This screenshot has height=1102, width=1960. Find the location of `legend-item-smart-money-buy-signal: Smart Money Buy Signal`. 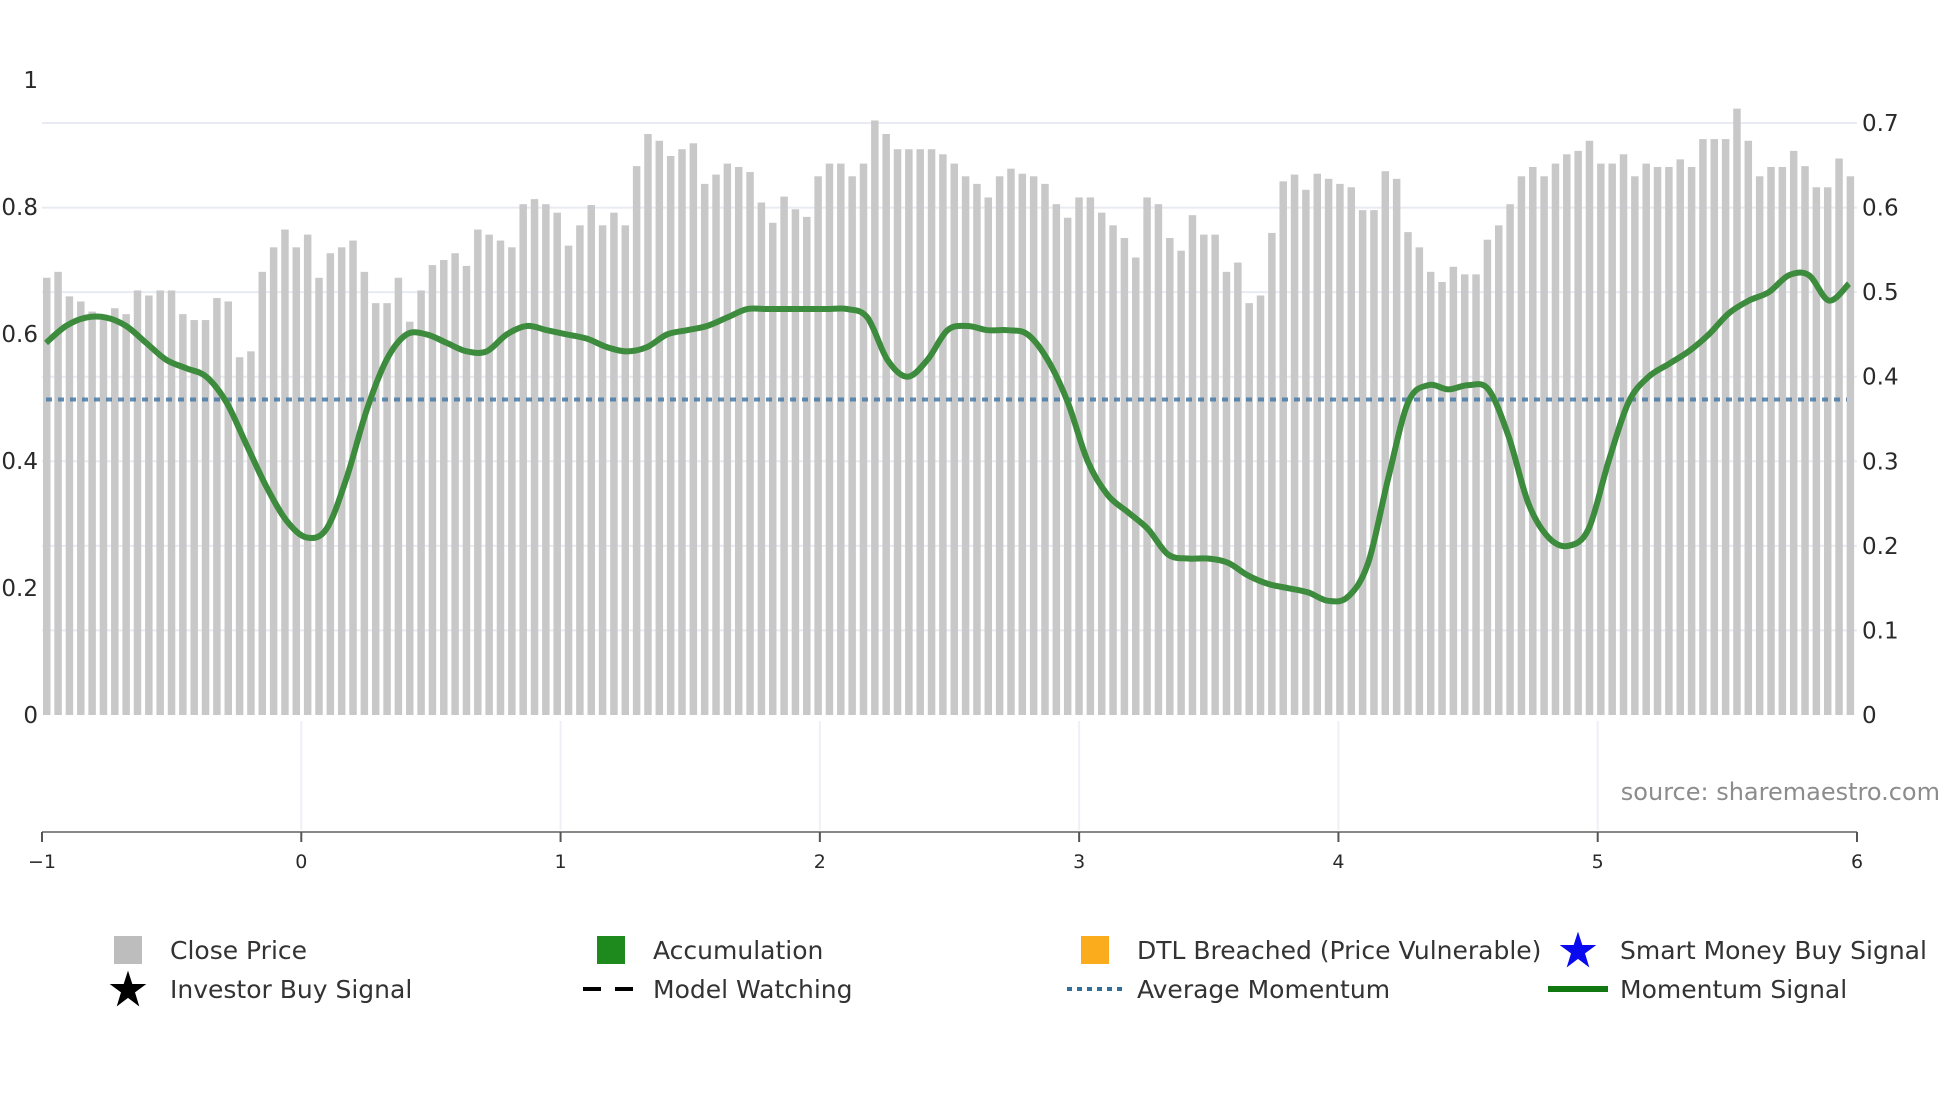

legend-item-smart-money-buy-signal: Smart Money Buy Signal is located at coordinates (1737, 949).